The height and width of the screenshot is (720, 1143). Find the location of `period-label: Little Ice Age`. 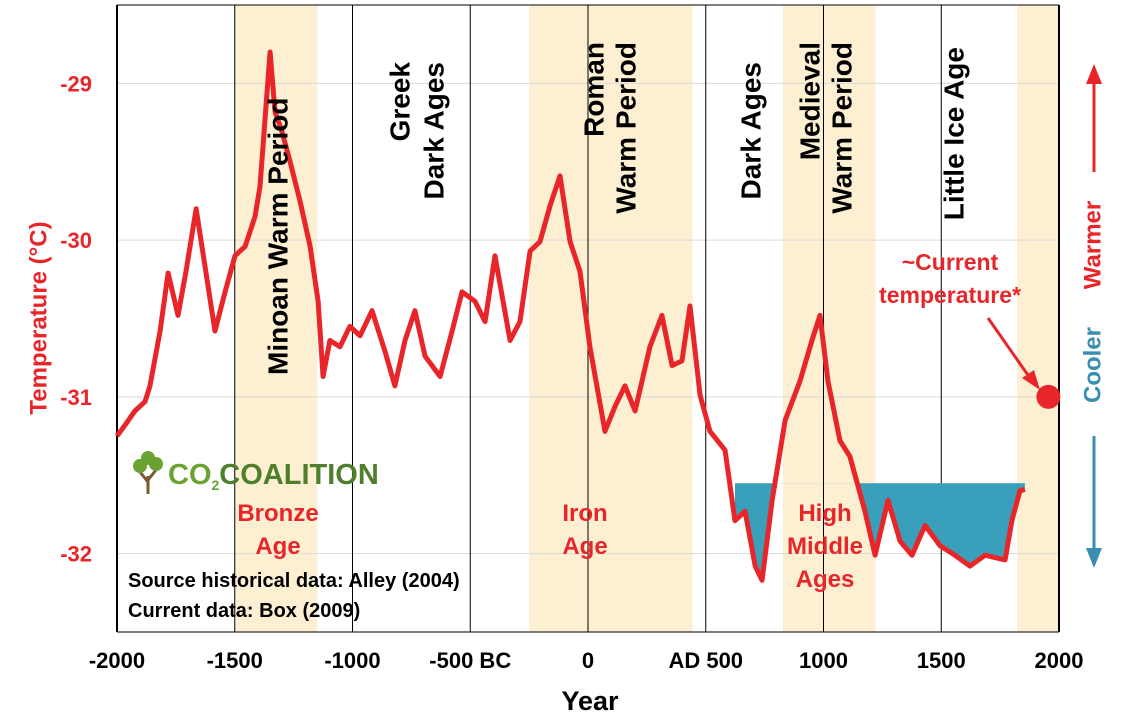

period-label: Little Ice Age is located at coordinates (953, 133).